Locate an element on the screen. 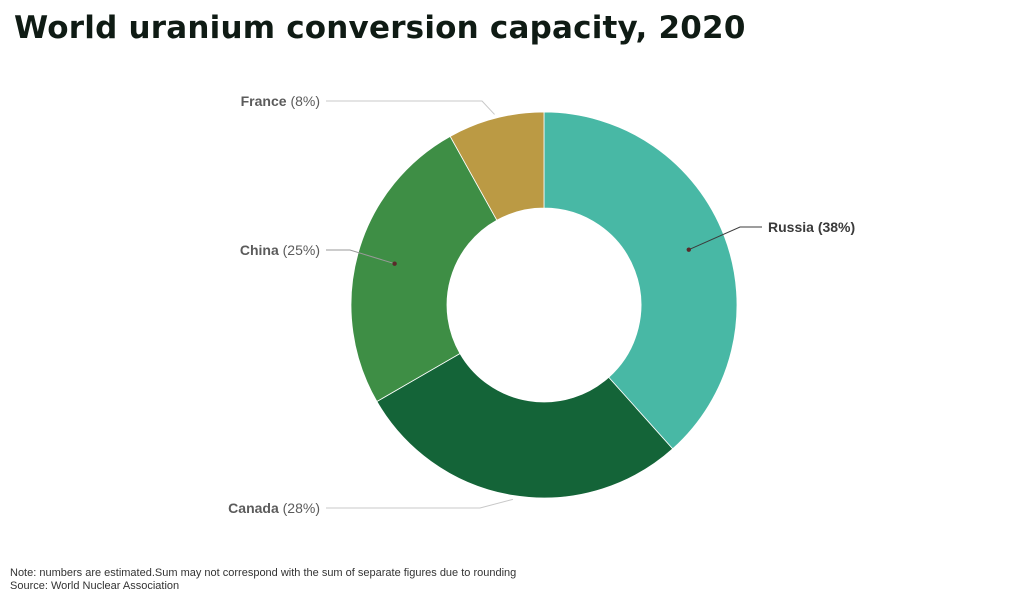  slice-category-france: France is located at coordinates (266, 101).